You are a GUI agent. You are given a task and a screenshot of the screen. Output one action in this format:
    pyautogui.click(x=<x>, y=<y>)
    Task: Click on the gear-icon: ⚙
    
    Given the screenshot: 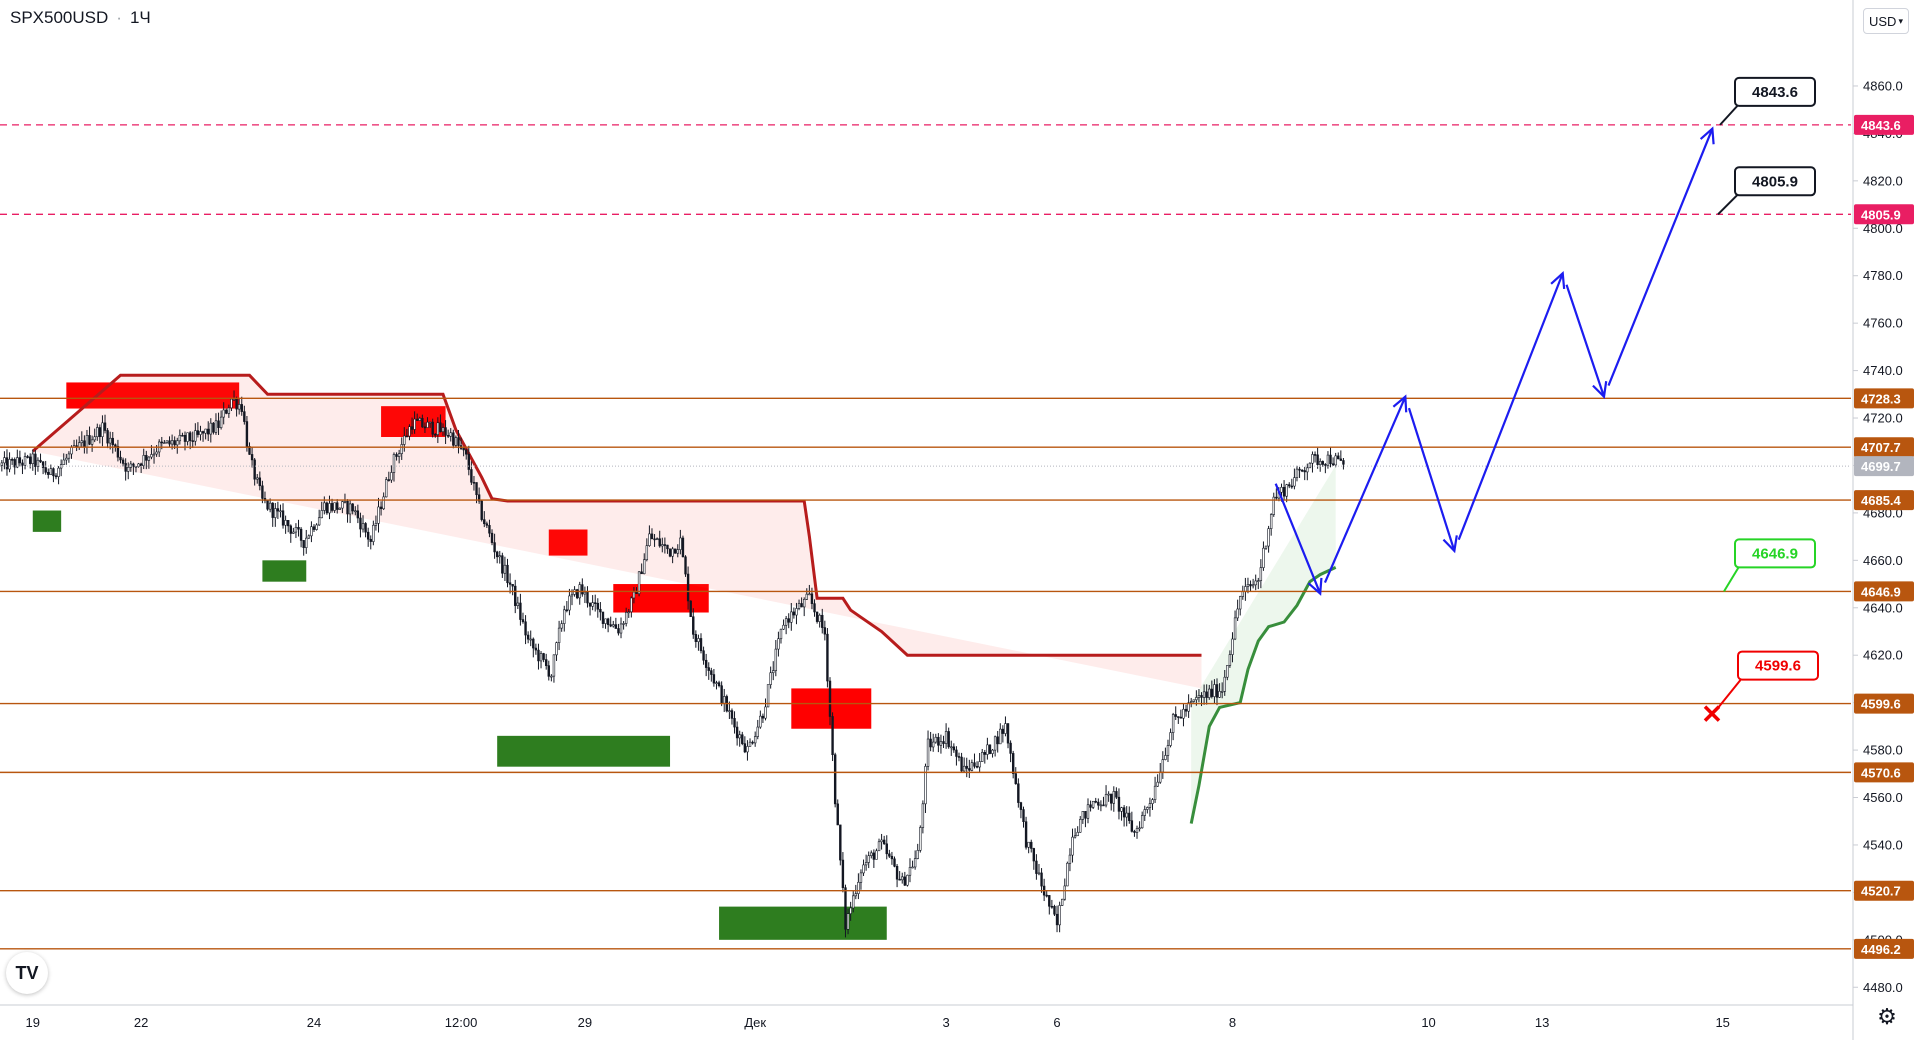 What is the action you would take?
    pyautogui.click(x=1887, y=1016)
    